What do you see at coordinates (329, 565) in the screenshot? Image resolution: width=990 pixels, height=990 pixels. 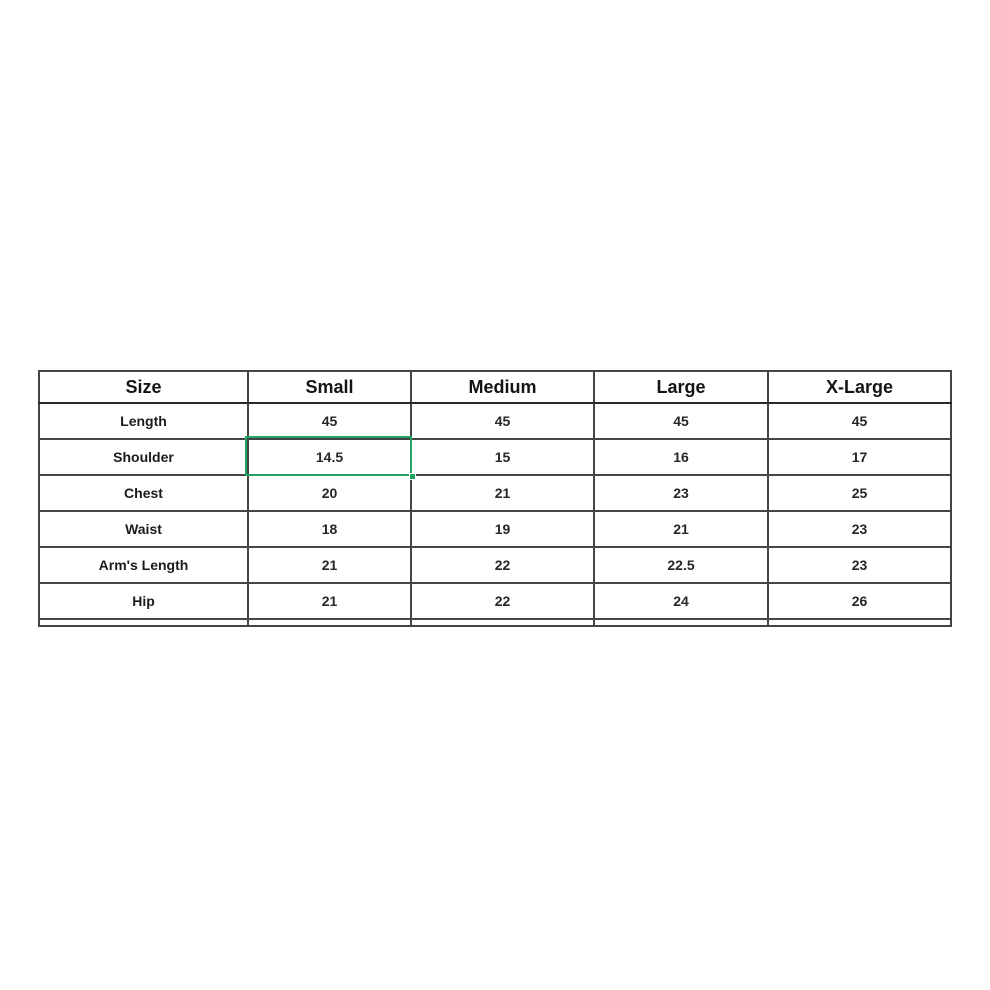 I see `cell-arms-length-small: 21` at bounding box center [329, 565].